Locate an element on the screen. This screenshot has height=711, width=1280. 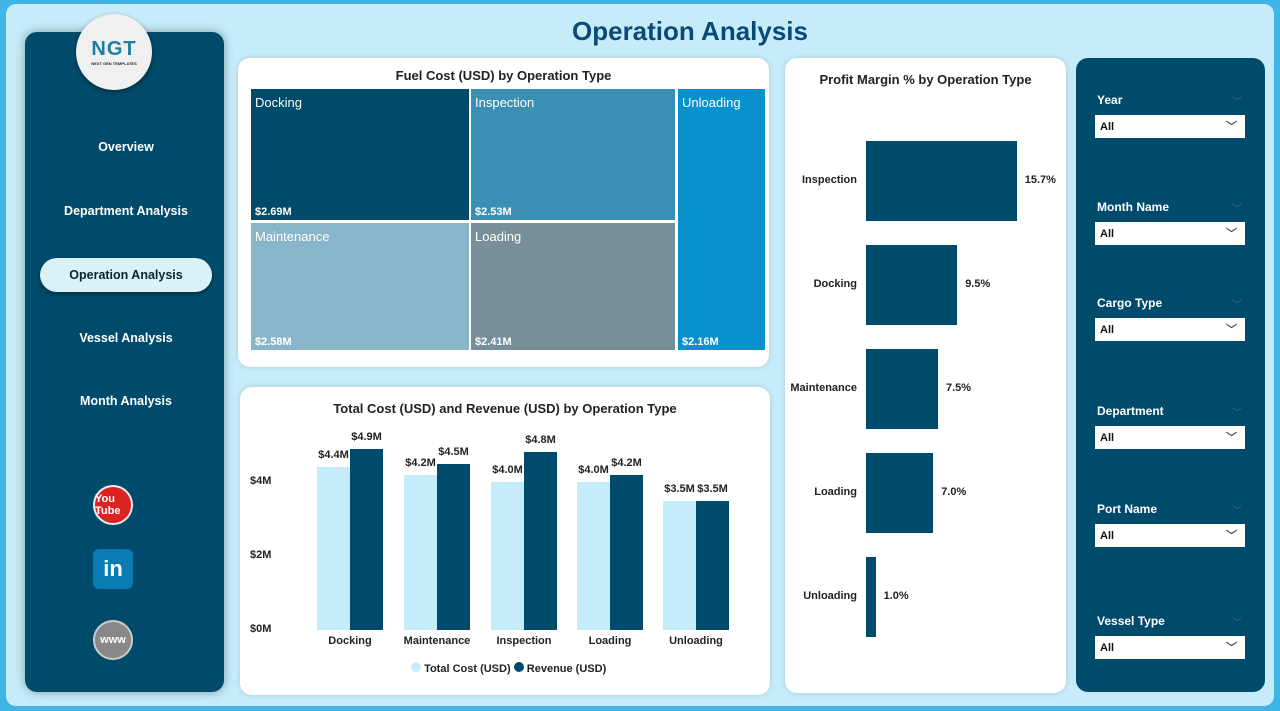
x-tick-label: Maintenance is located at coordinates (437, 641).